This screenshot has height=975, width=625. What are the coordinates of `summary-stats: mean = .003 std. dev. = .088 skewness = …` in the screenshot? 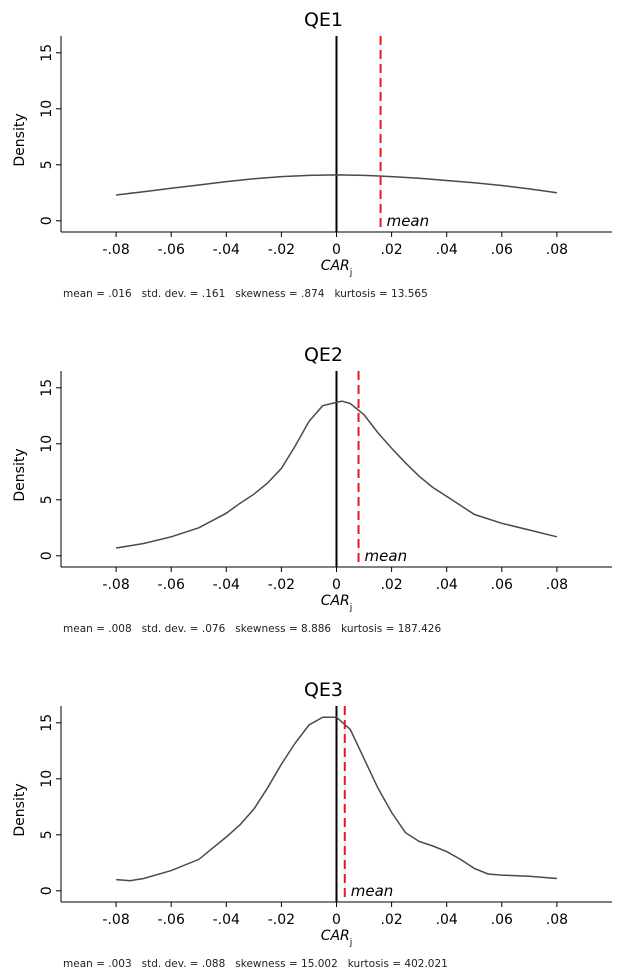 It's located at (255, 964).